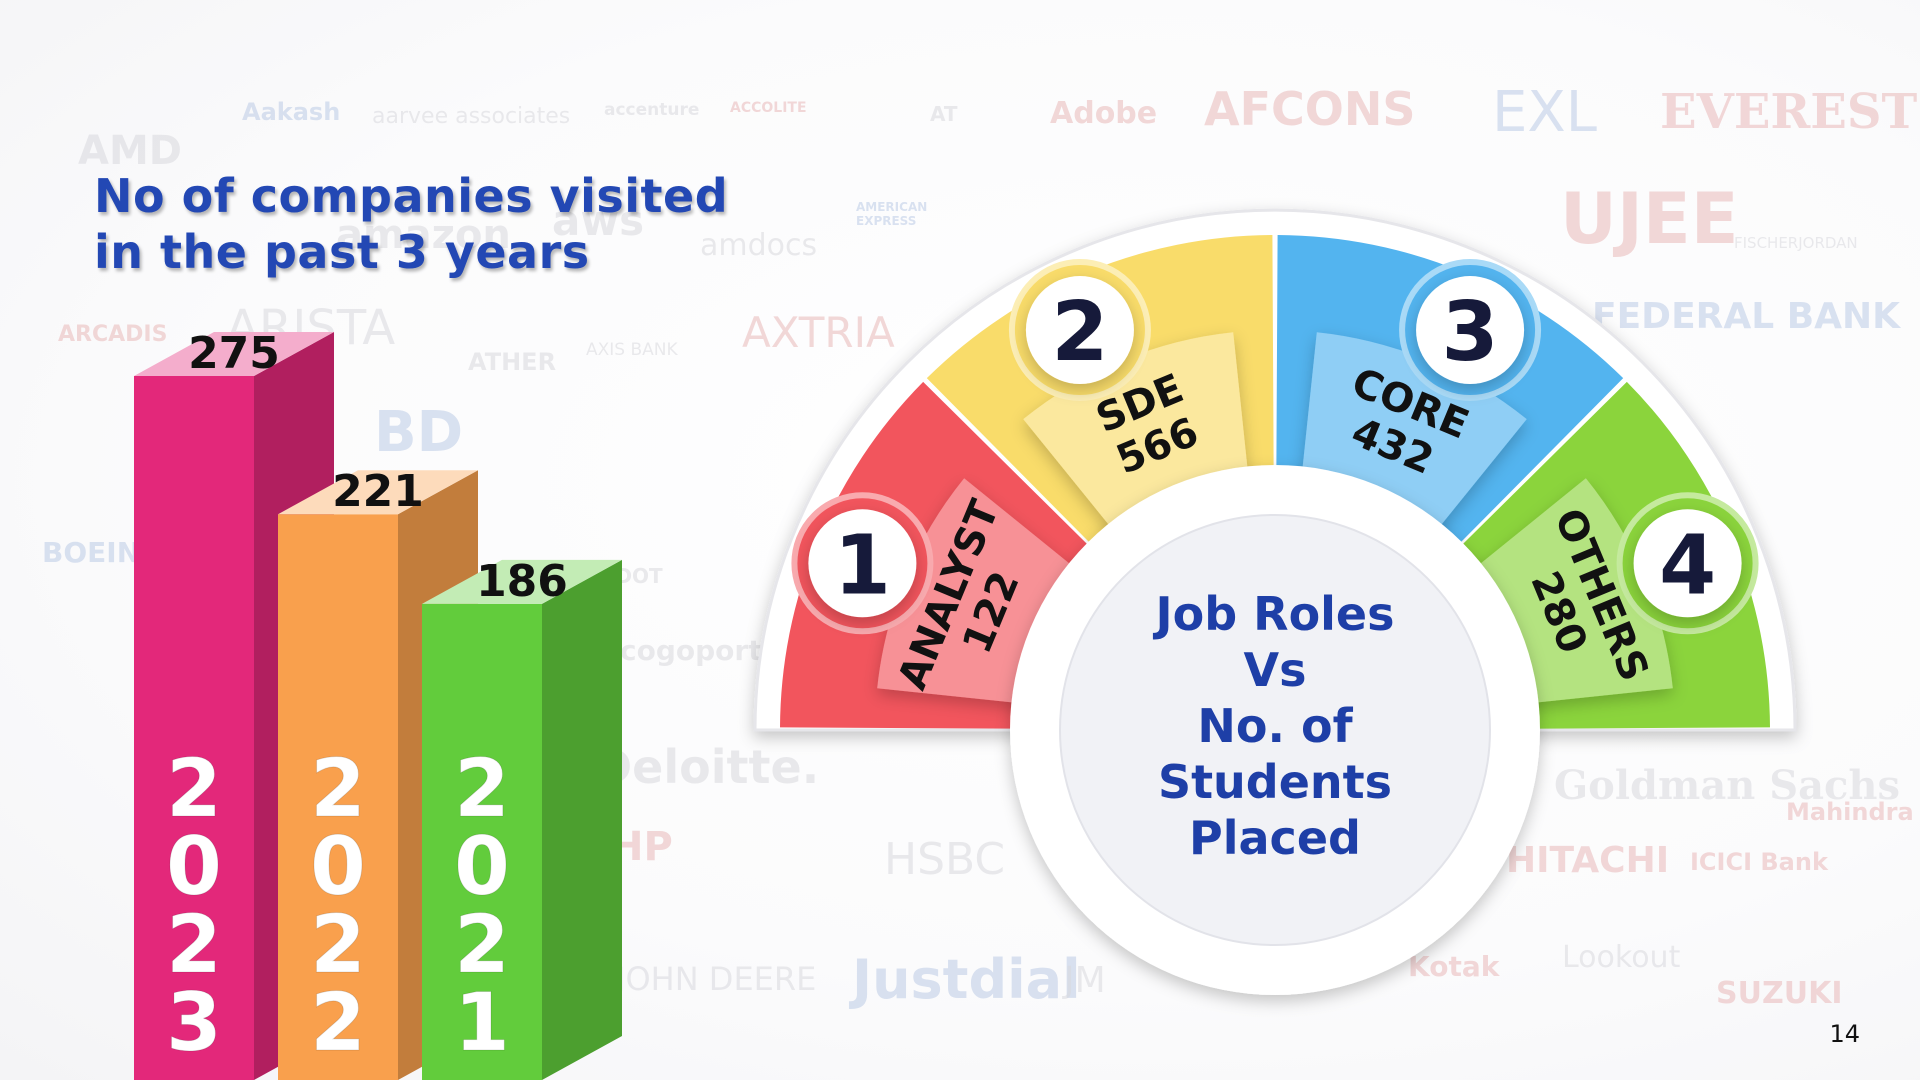  Describe the element at coordinates (945, 859) in the screenshot. I see `logo-hsbc: HSBC` at that location.